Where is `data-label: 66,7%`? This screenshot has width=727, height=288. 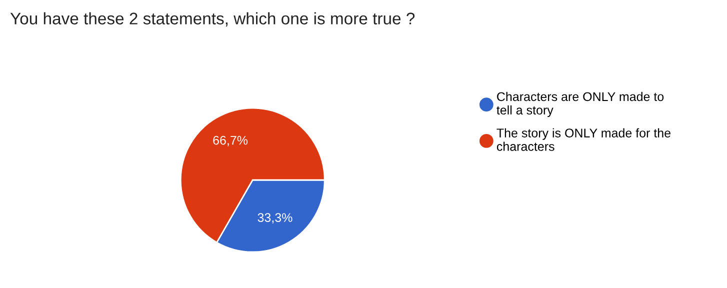
data-label: 66,7% is located at coordinates (230, 141).